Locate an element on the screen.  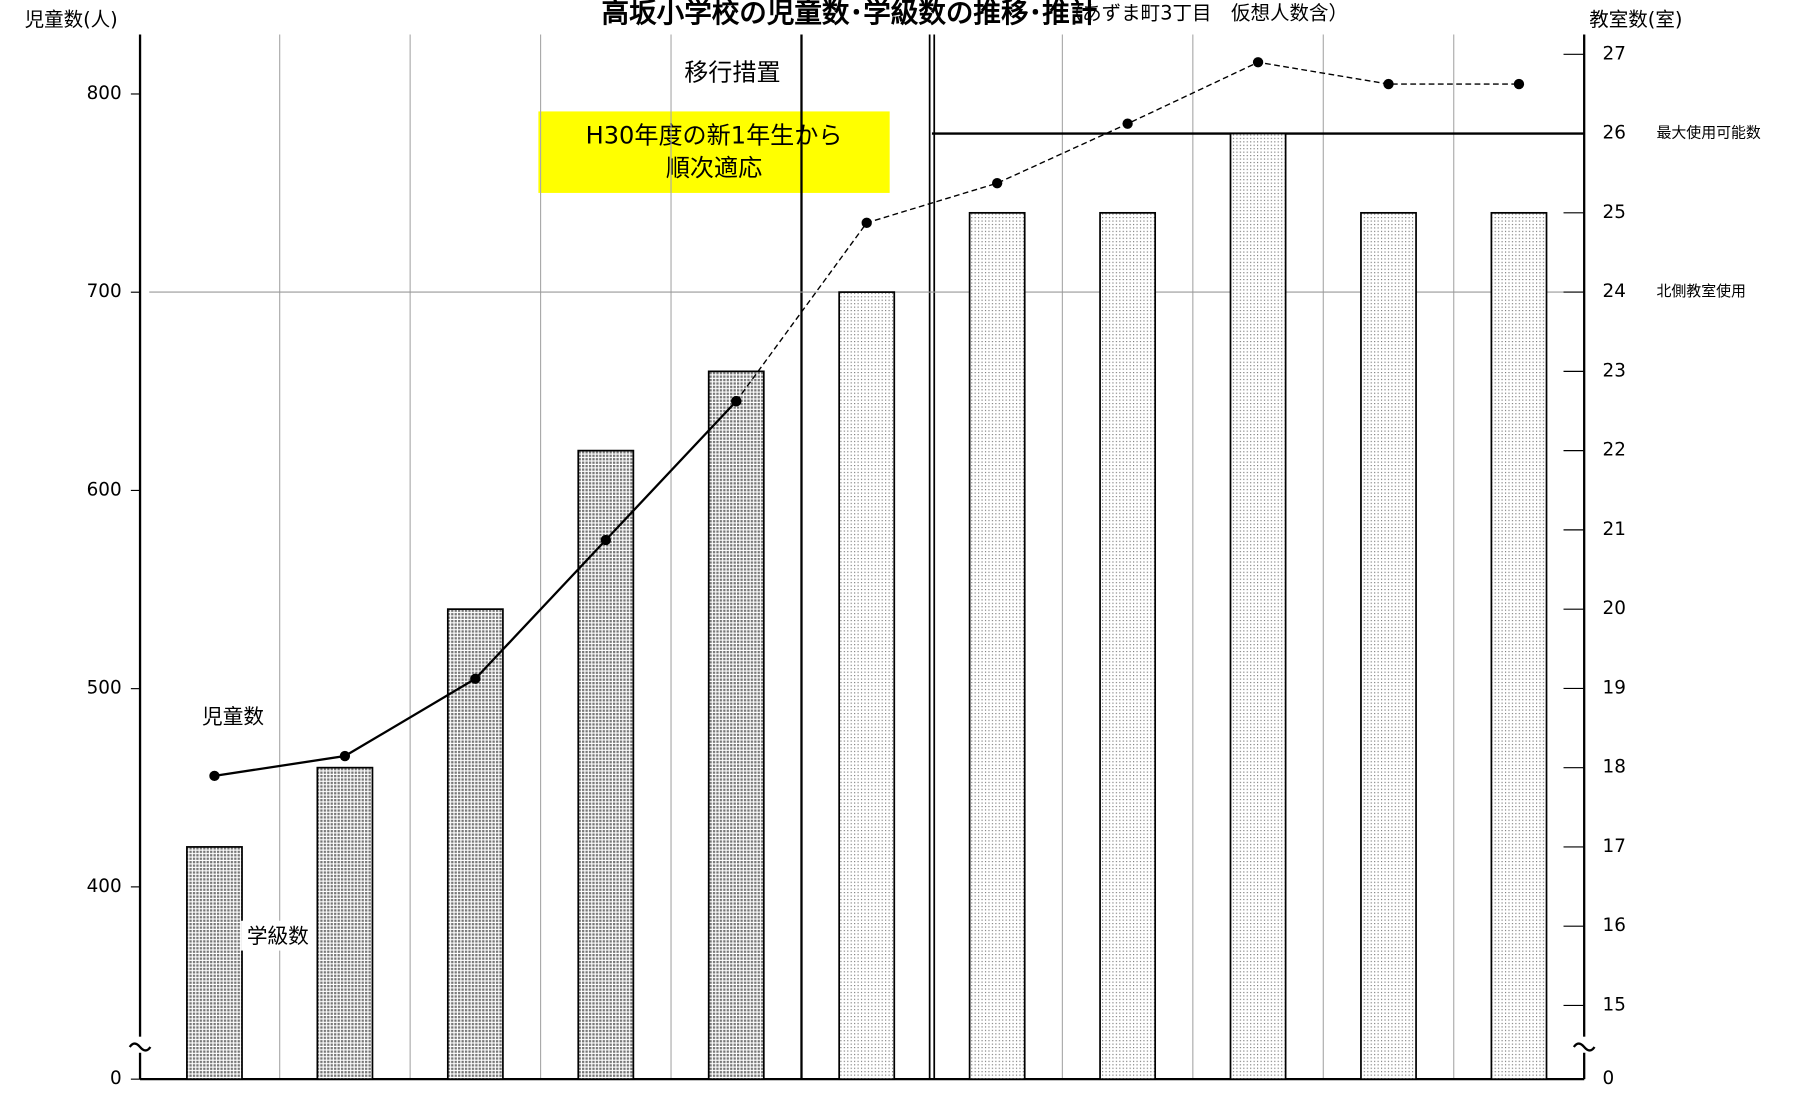
y2-tick-label: 20 is located at coordinates (1614, 608).